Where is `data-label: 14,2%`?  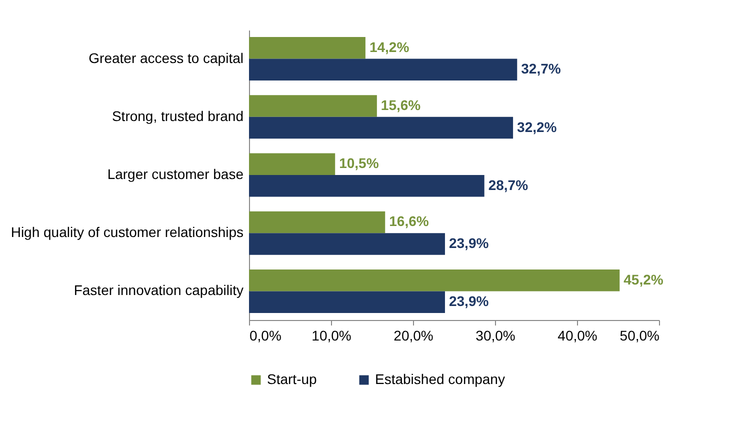 data-label: 14,2% is located at coordinates (389, 46).